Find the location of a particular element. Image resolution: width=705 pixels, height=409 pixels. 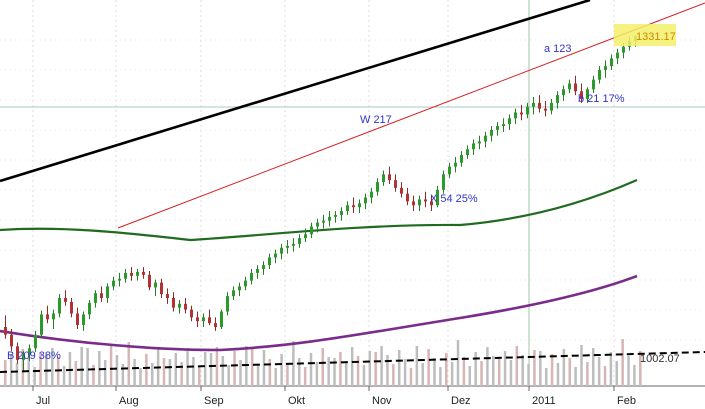

moving-average-green is located at coordinates (319, 210).